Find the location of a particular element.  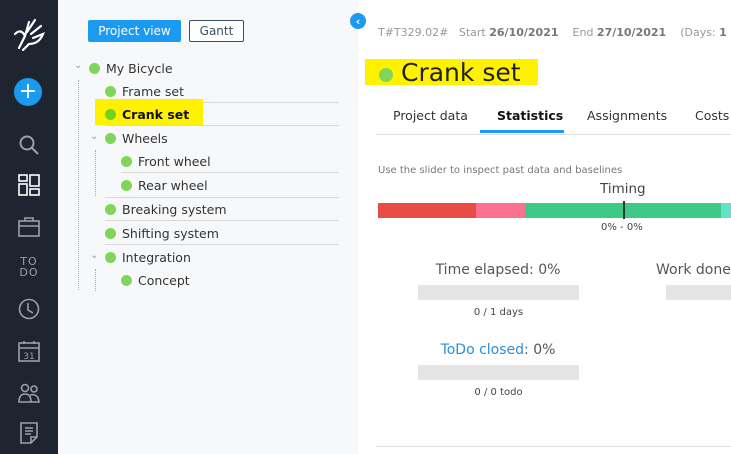

todo-icon: TO DO is located at coordinates (29, 267).